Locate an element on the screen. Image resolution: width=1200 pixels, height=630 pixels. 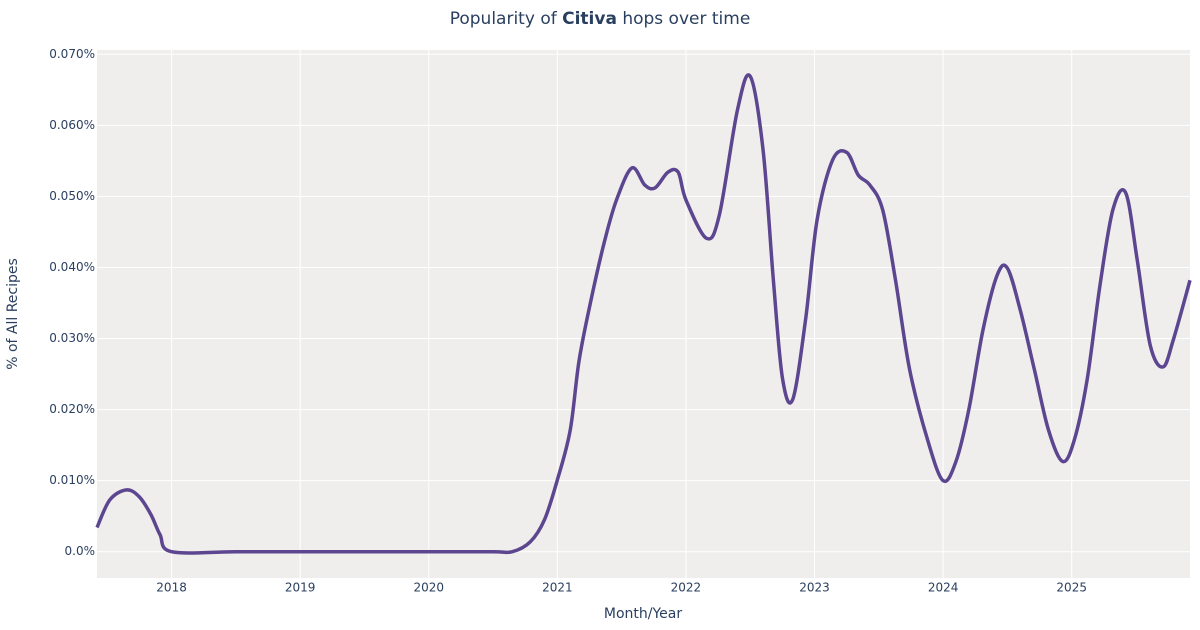
x-tick-label: 2025 is located at coordinates (1071, 588).